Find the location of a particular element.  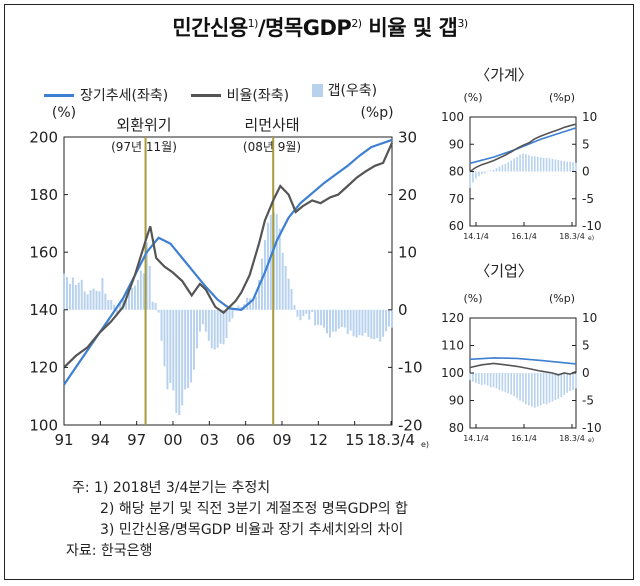

main-left-tick-label: 160 is located at coordinates (43, 252).